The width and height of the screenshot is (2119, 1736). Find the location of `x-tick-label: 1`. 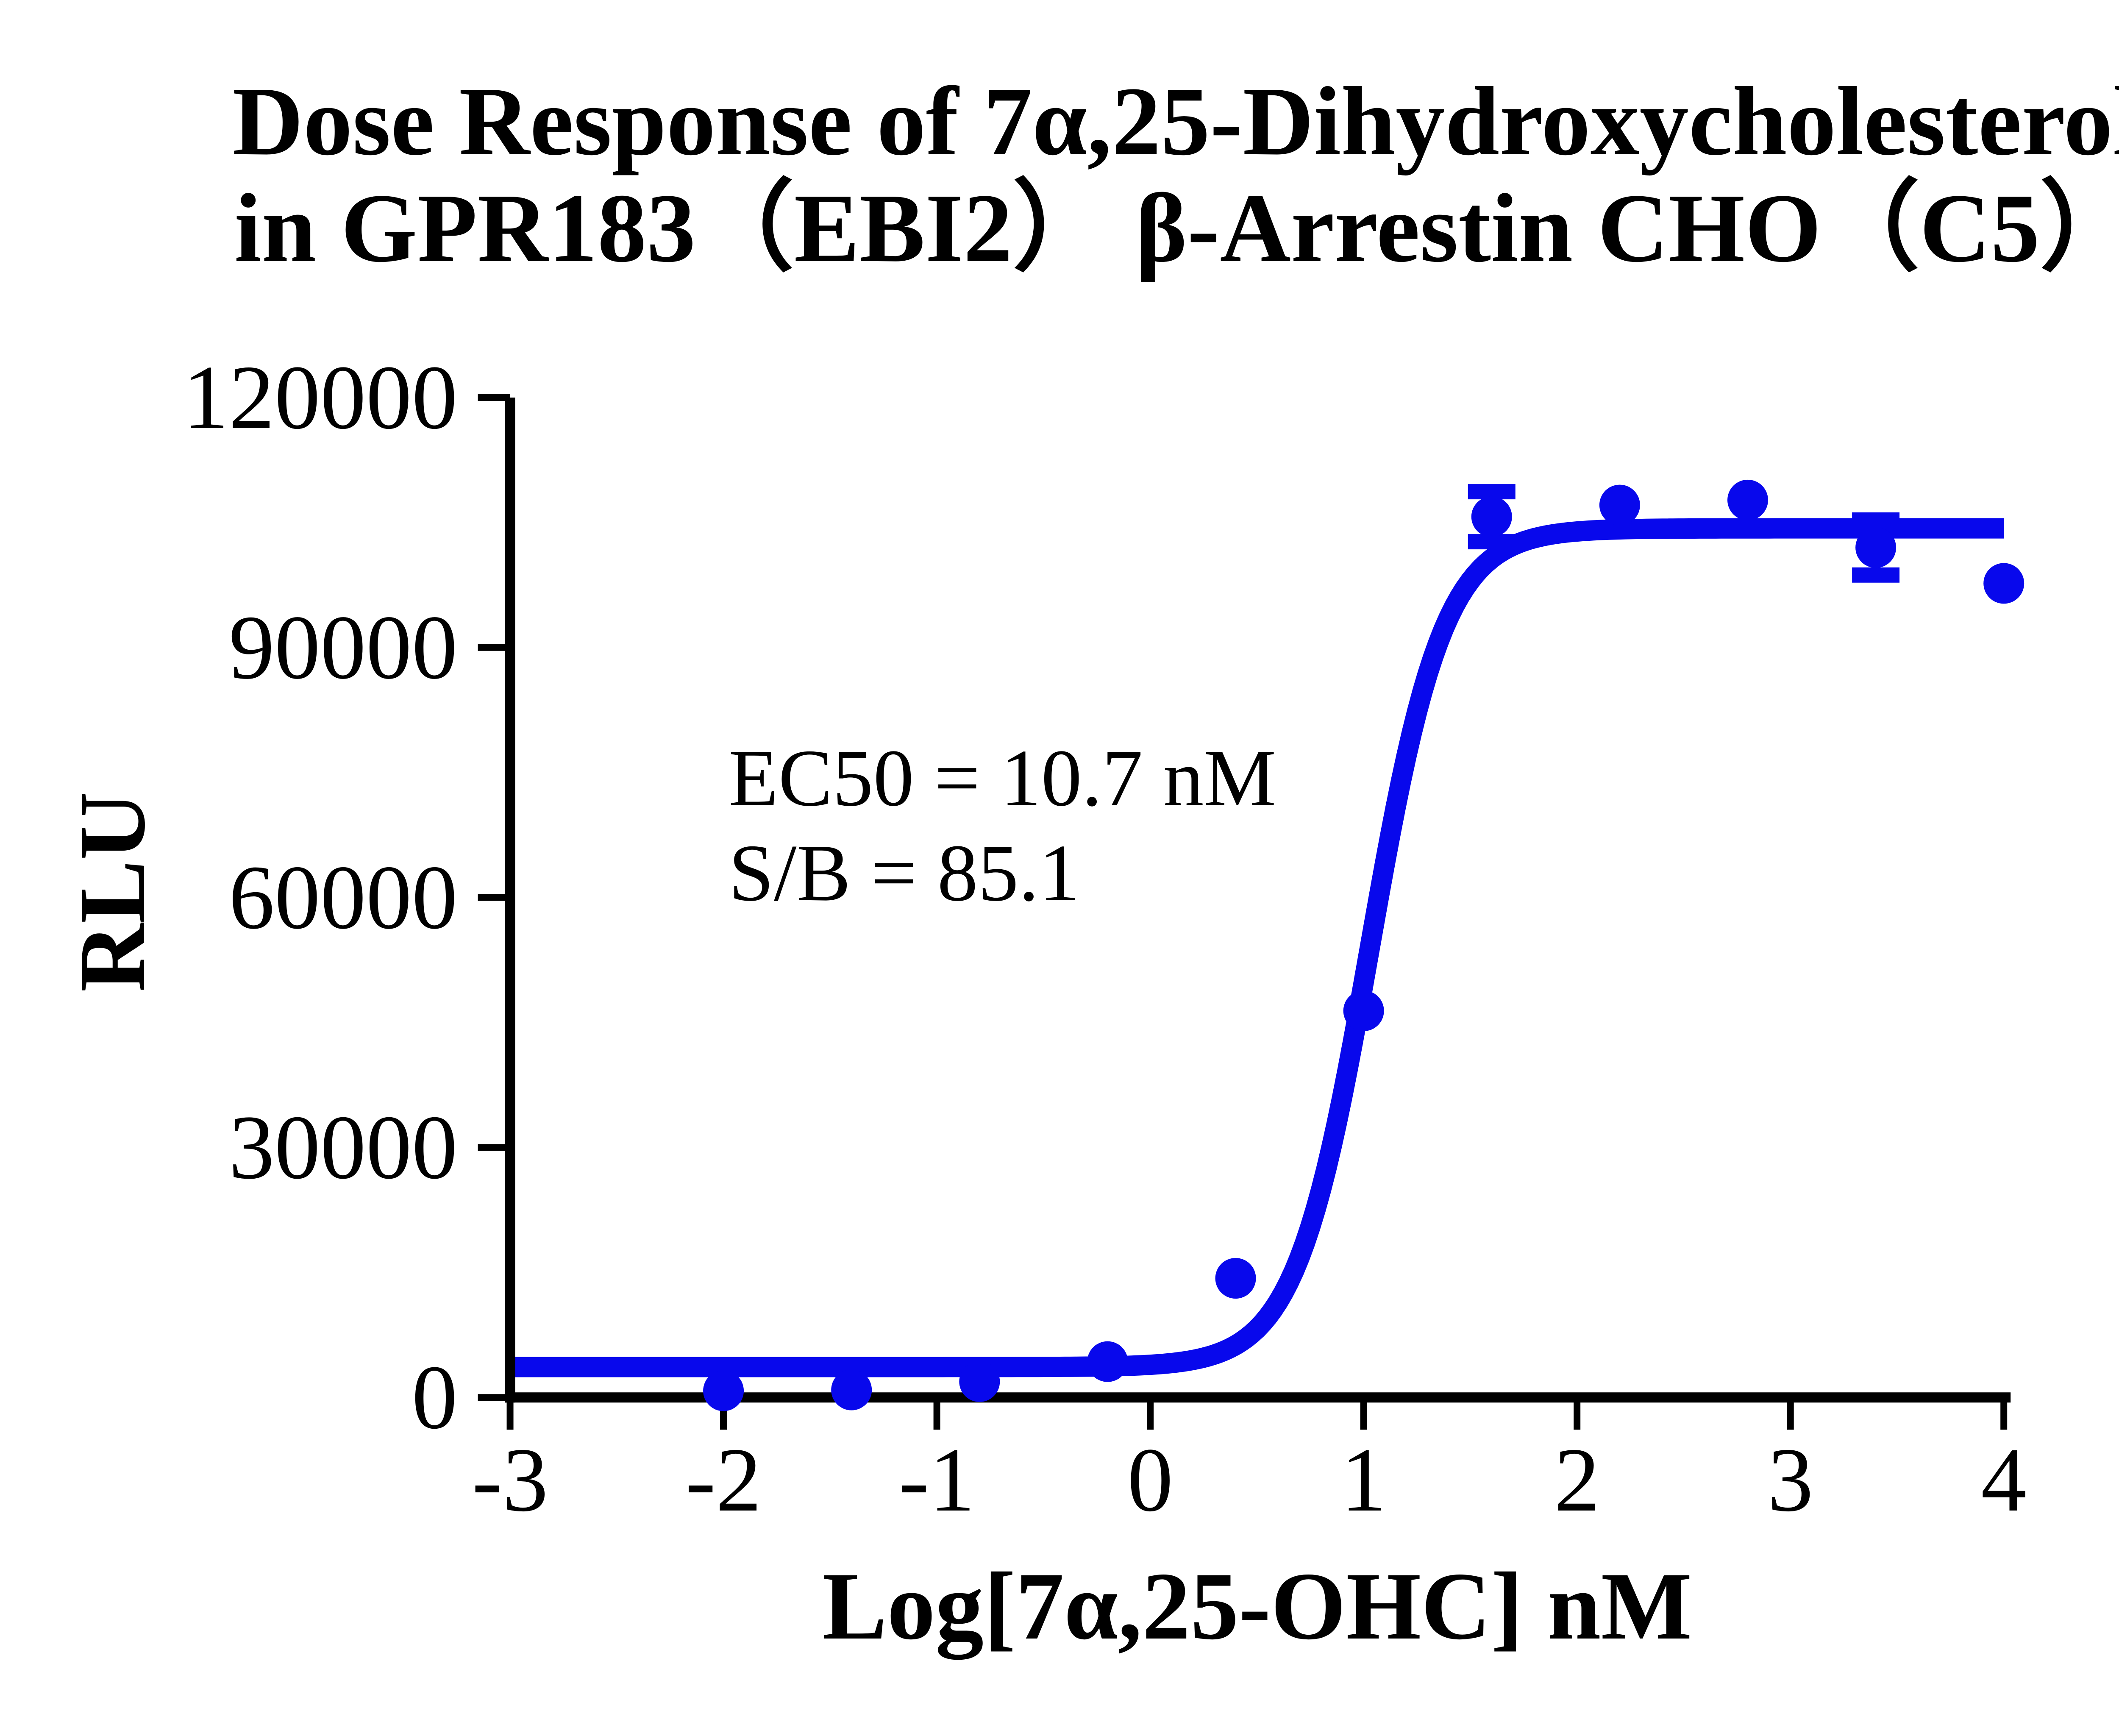

x-tick-label: 1 is located at coordinates (1364, 1479).